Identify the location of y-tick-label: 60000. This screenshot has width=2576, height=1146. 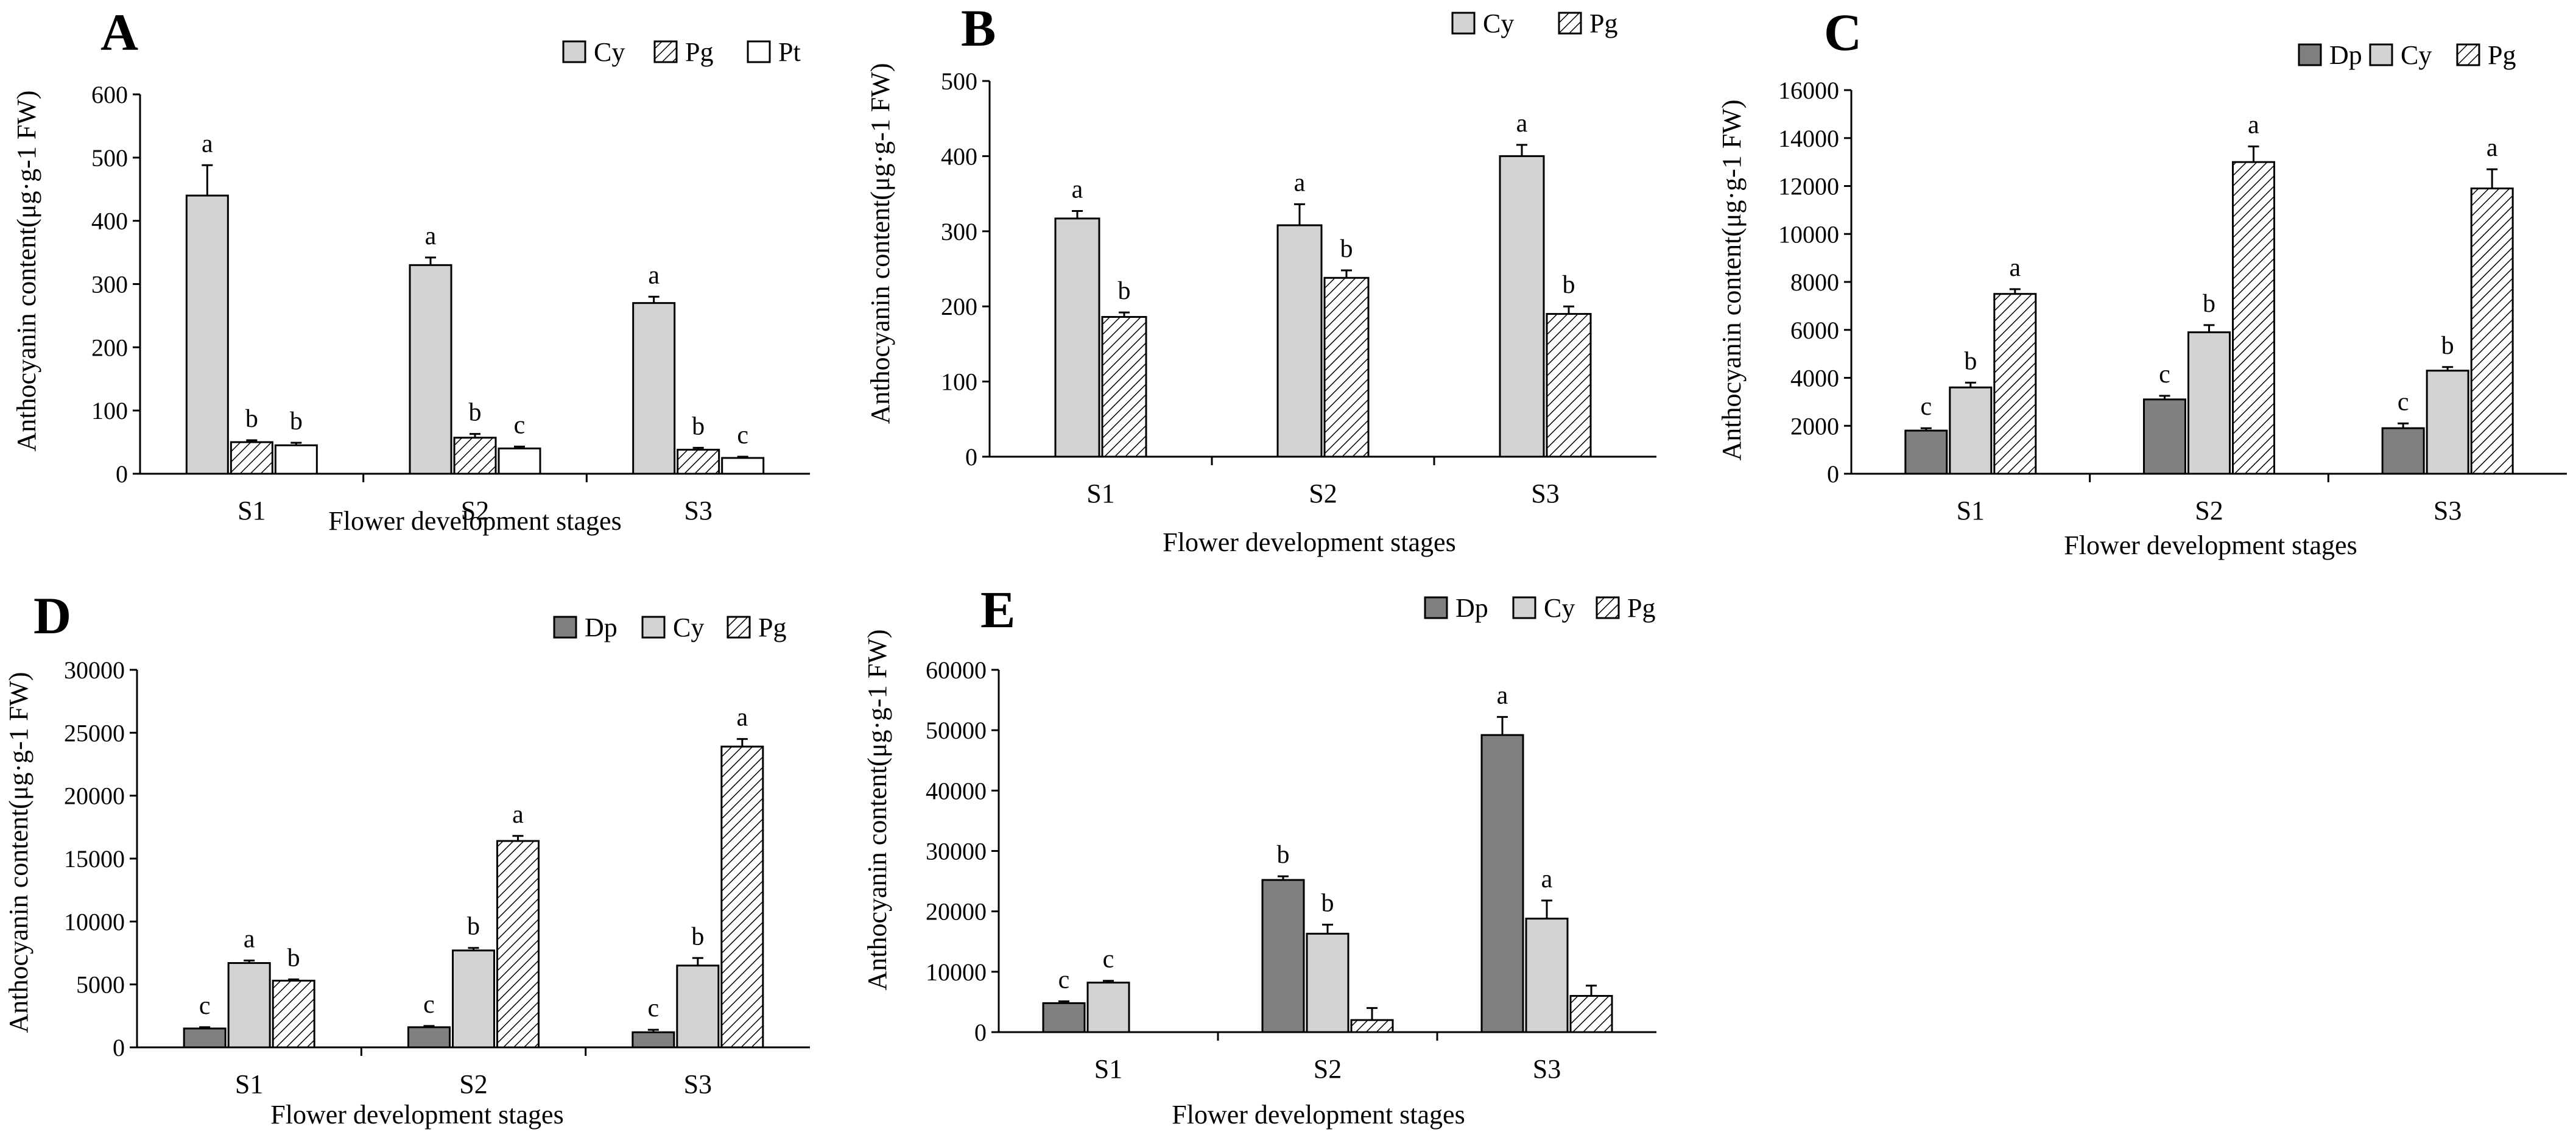
(956, 670).